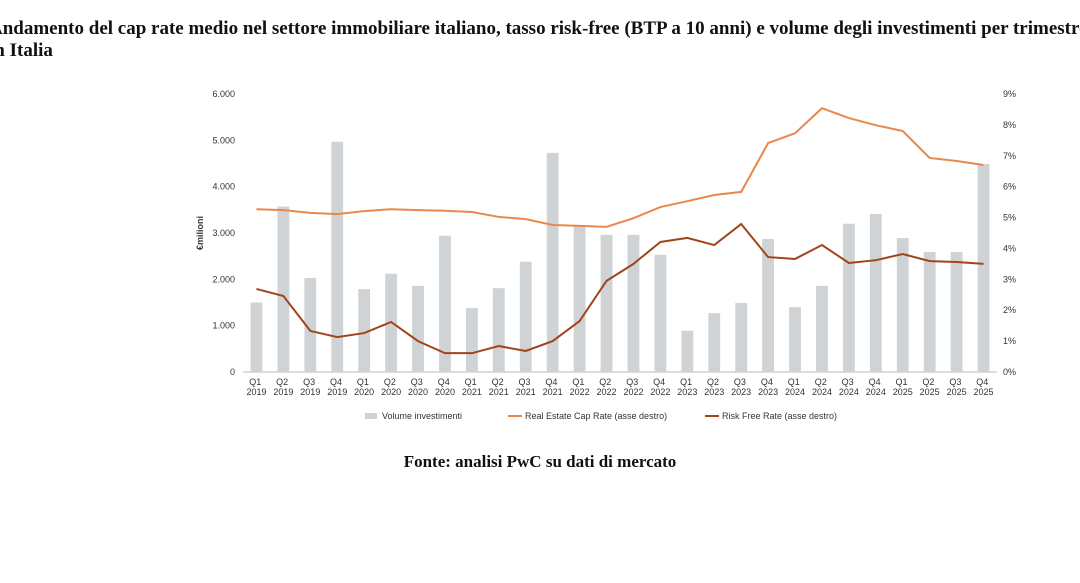 The width and height of the screenshot is (1080, 583). What do you see at coordinates (310, 387) in the screenshot?
I see `x-tick-label: Q3 2019` at bounding box center [310, 387].